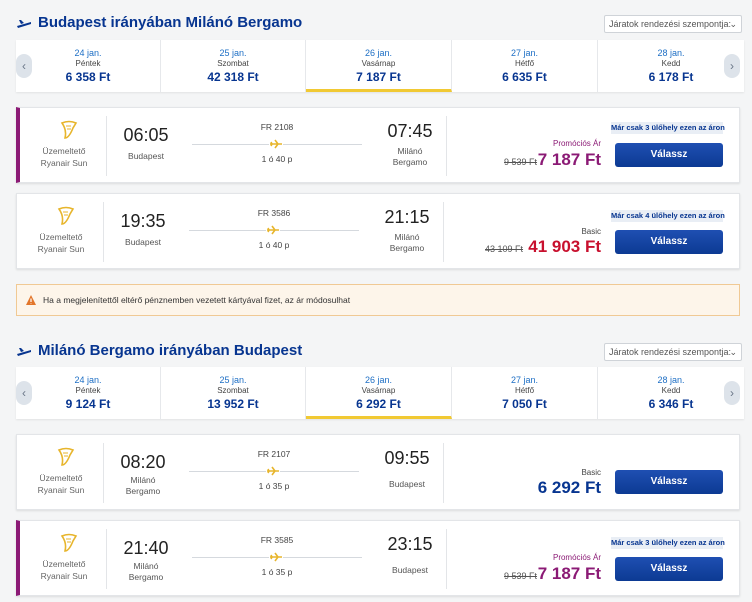 The height and width of the screenshot is (602, 752). I want to click on date-option: 27 jan. Hétfő 6 635 Ft, so click(525, 66).